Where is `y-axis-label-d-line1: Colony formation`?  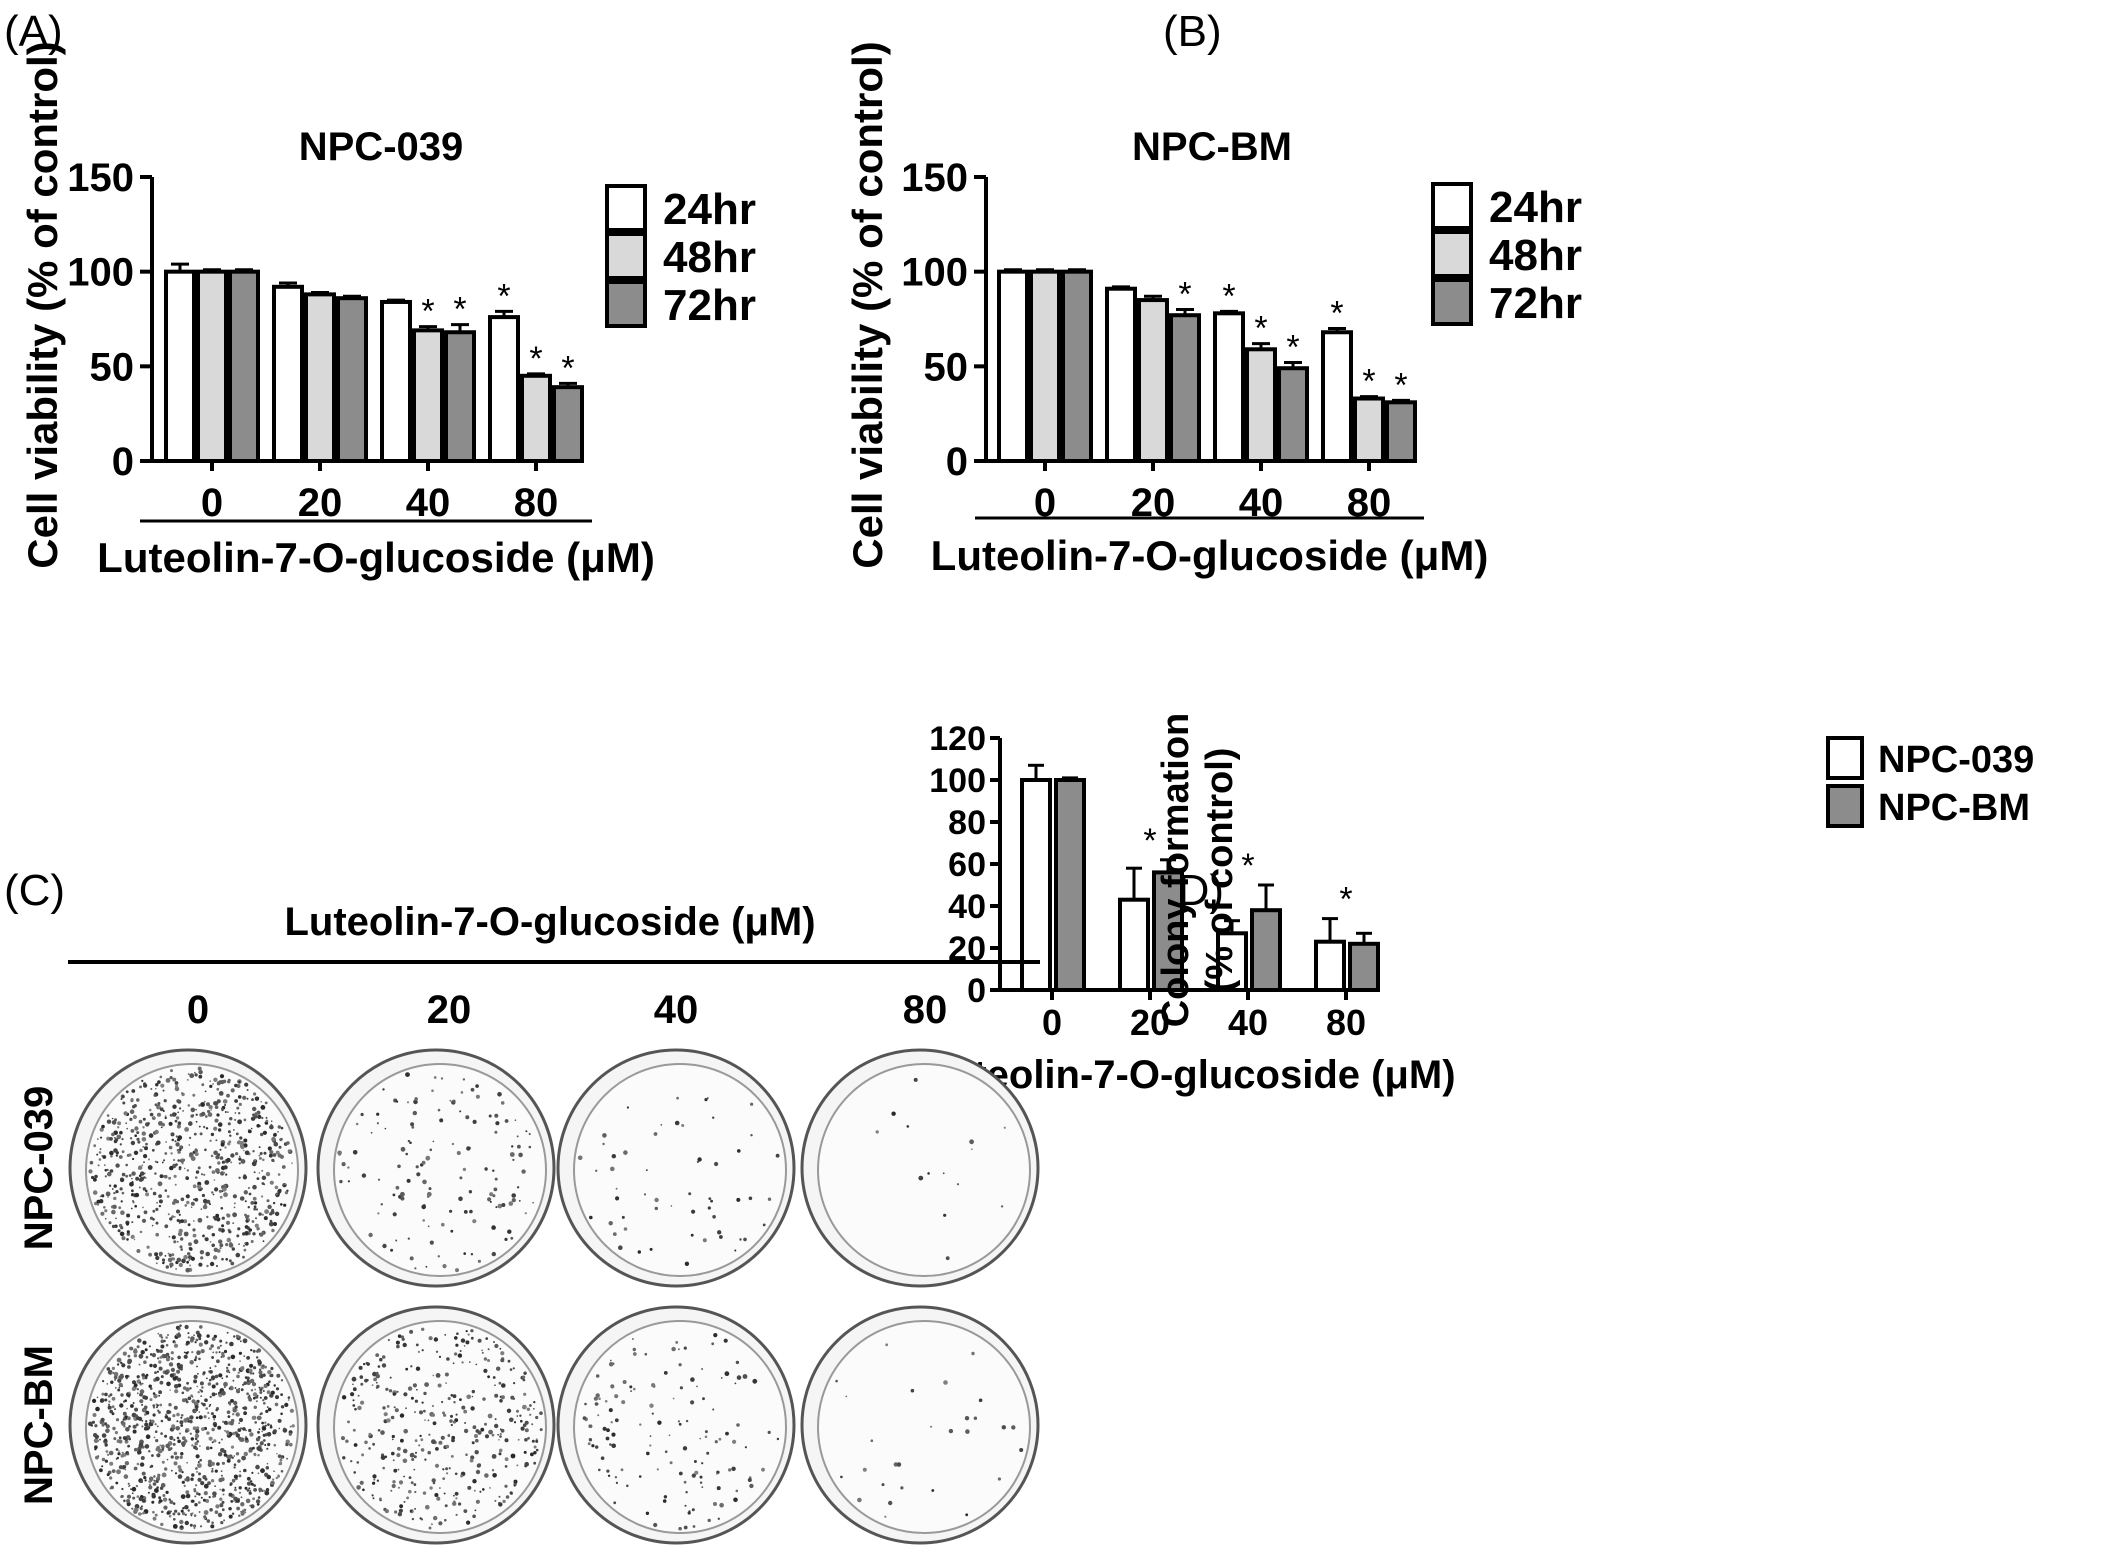 y-axis-label-d-line1: Colony formation is located at coordinates (1176, 870).